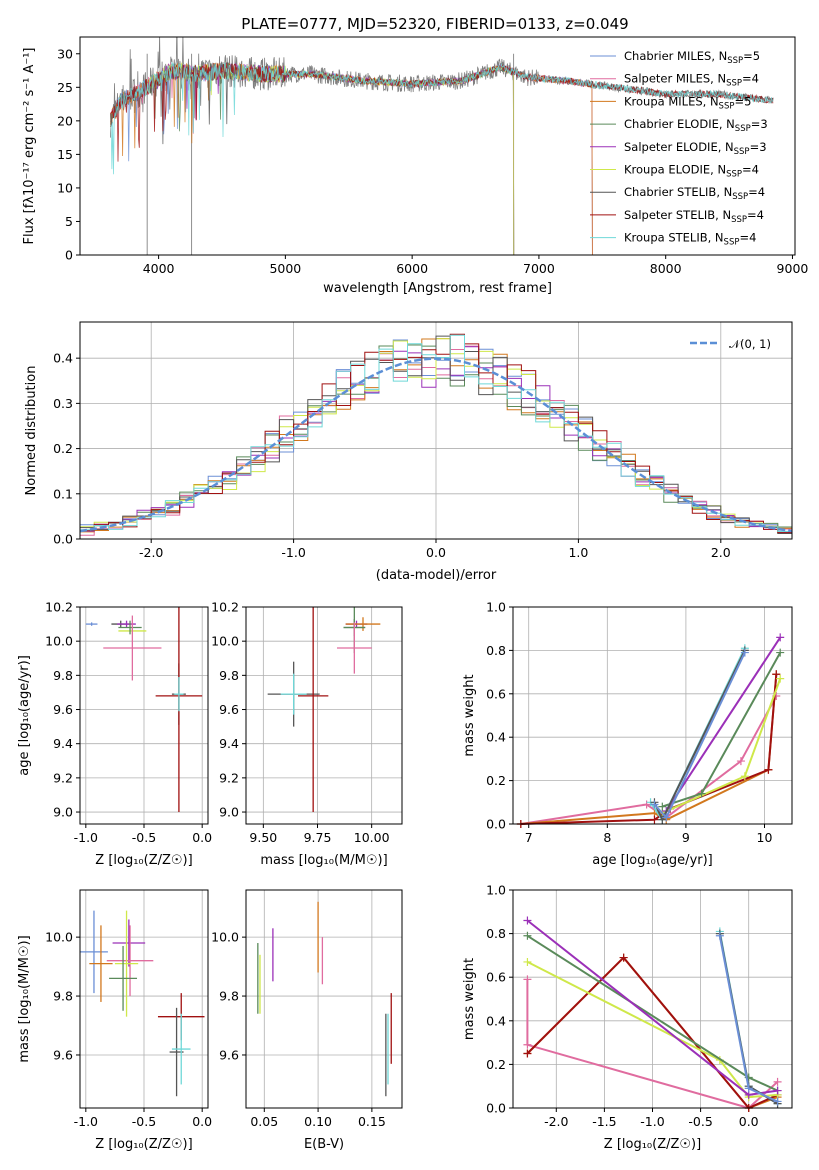 This screenshot has width=819, height=1170. What do you see at coordinates (29, 146) in the screenshot?
I see `y-axis-label: Flux [fλ10⁻¹⁷ erg cm⁻² s⁻¹ A⁻¹]` at bounding box center [29, 146].